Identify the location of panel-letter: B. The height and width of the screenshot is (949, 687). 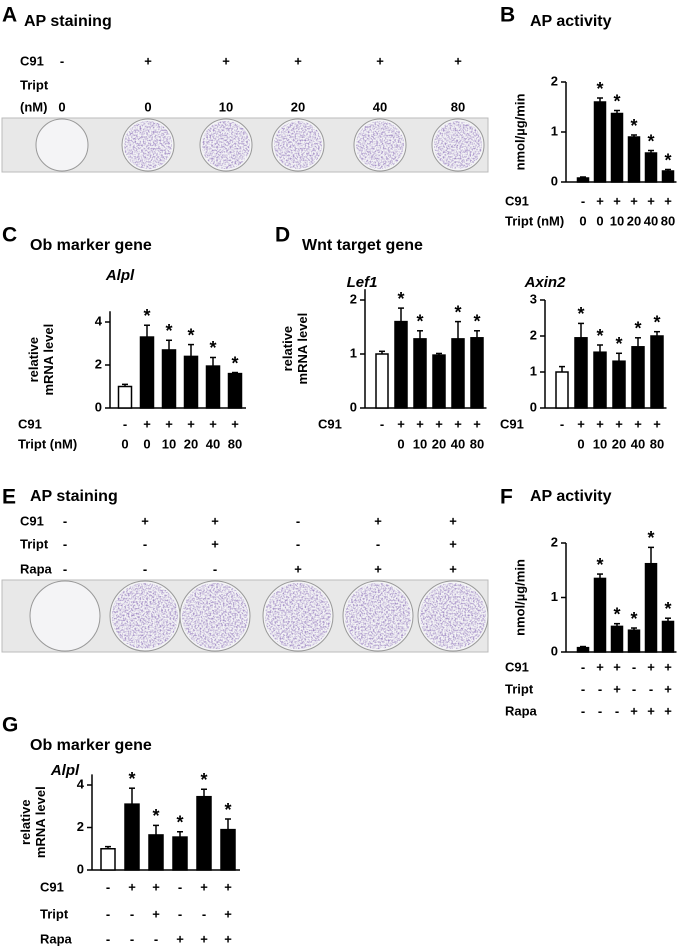
(507, 15).